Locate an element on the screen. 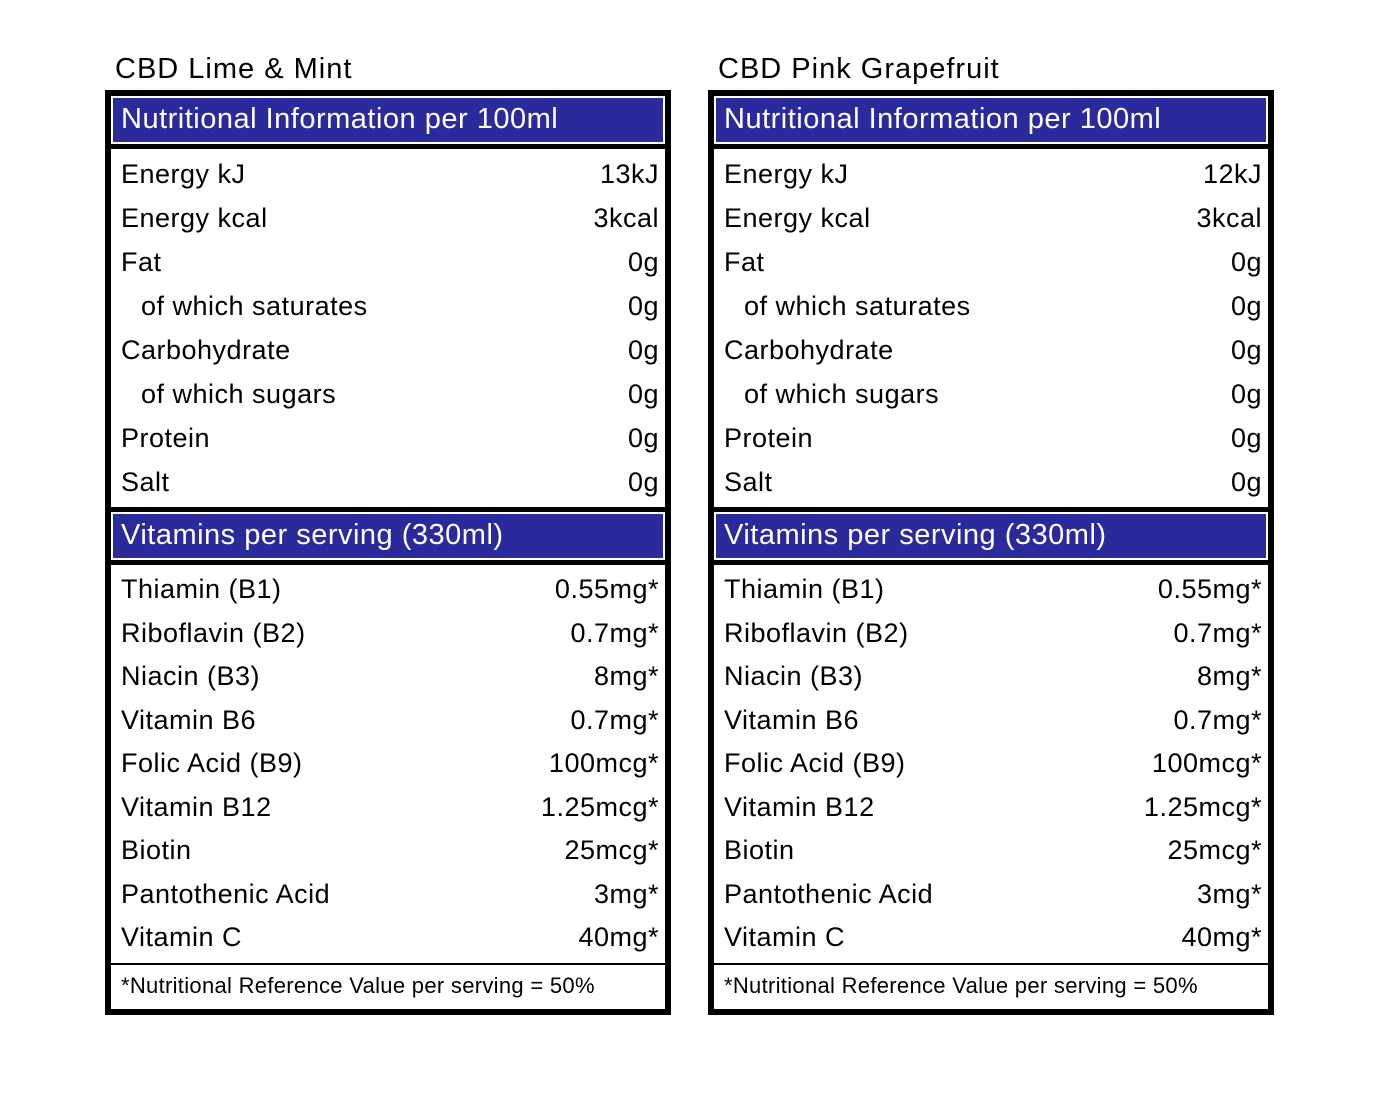 This screenshot has height=1100, width=1381. table-row: of which sugars 0g is located at coordinates (388, 394).